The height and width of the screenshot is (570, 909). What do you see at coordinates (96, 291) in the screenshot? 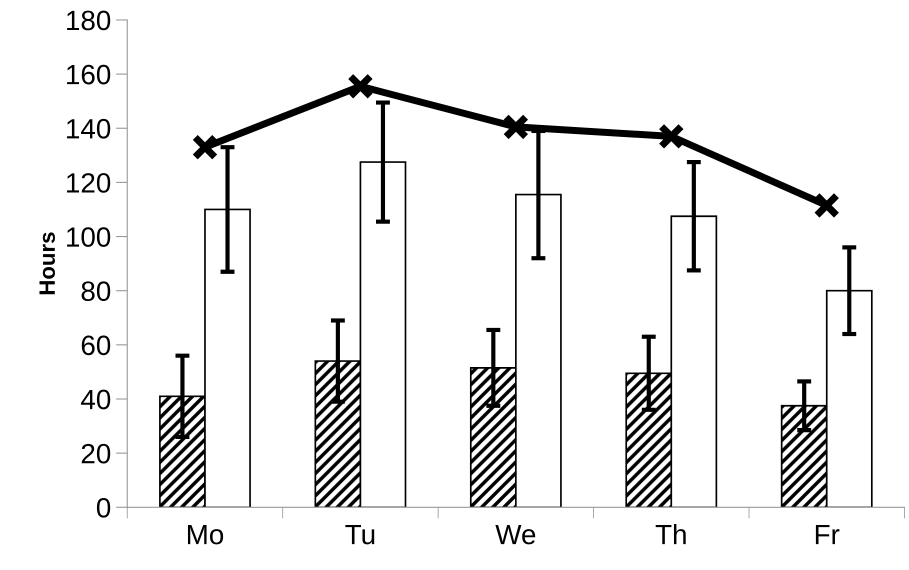
I see `y-tick-label: 80` at bounding box center [96, 291].